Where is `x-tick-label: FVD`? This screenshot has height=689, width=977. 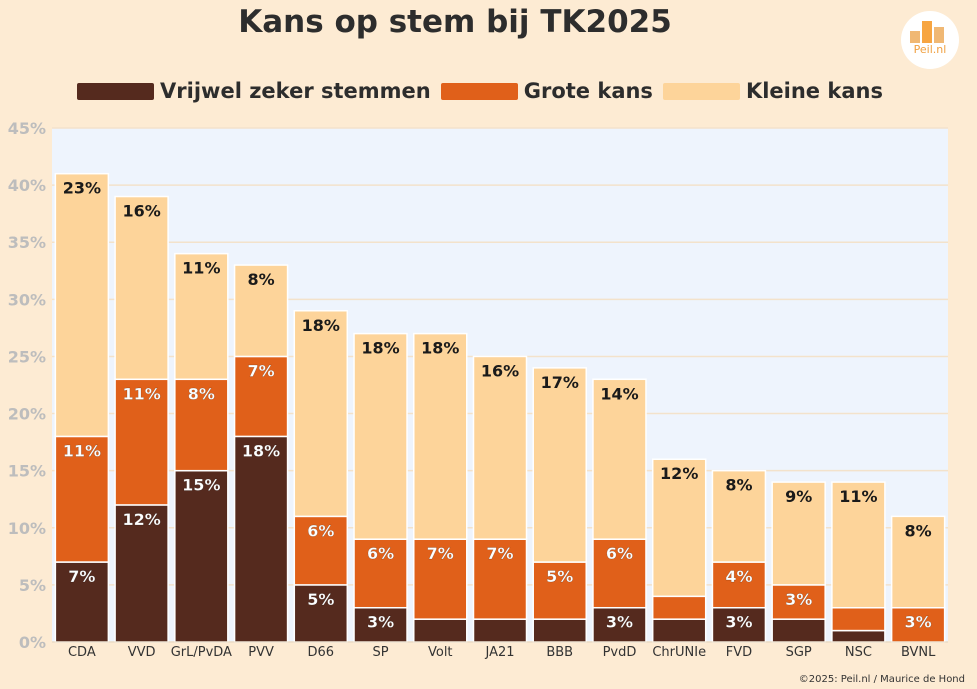
x-tick-label: FVD is located at coordinates (739, 652).